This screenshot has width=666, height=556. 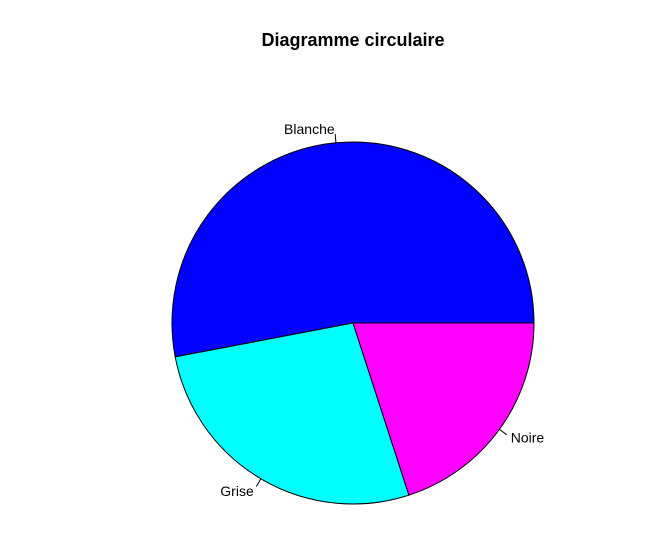 What do you see at coordinates (309, 129) in the screenshot?
I see `pie-label-blanche: Blanche` at bounding box center [309, 129].